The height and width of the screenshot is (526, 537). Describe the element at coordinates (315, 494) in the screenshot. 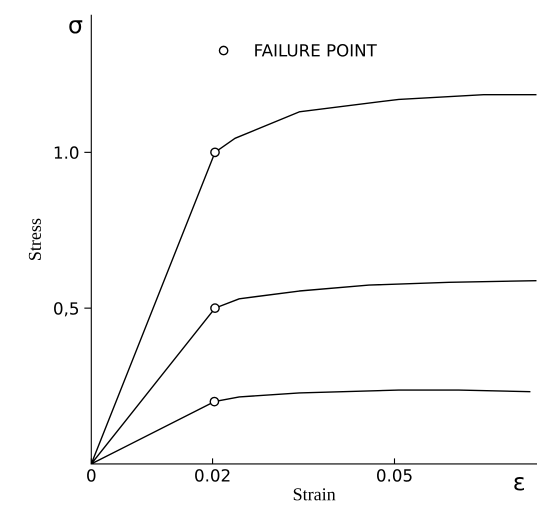

I see `x-axis-title: Strain` at that location.